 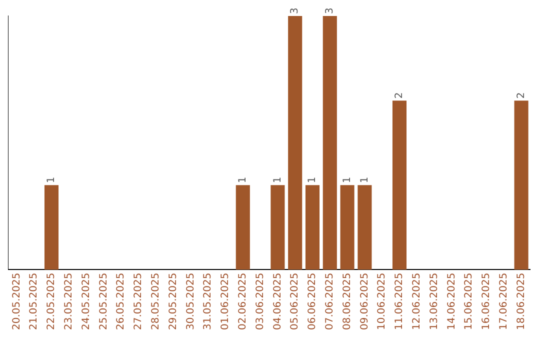 What do you see at coordinates (504, 301) in the screenshot?
I see `x-tick-label: 17.06.2025` at bounding box center [504, 301].